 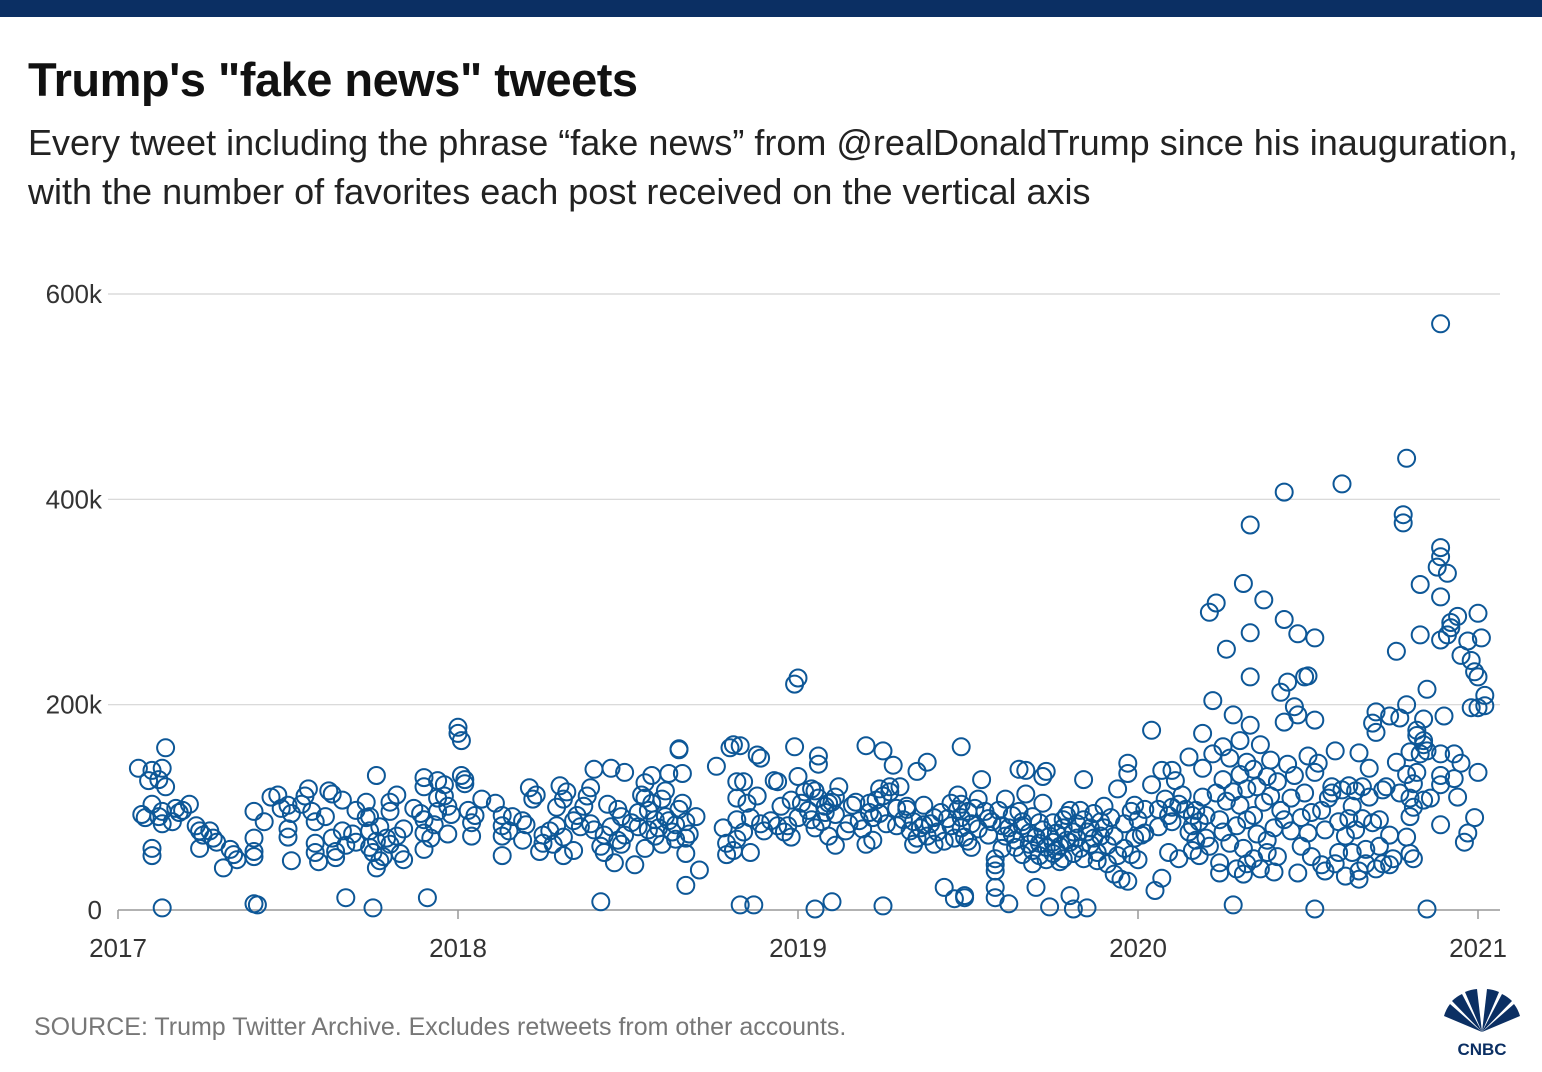 What do you see at coordinates (74, 705) in the screenshot?
I see `y-tick-label: 200k` at bounding box center [74, 705].